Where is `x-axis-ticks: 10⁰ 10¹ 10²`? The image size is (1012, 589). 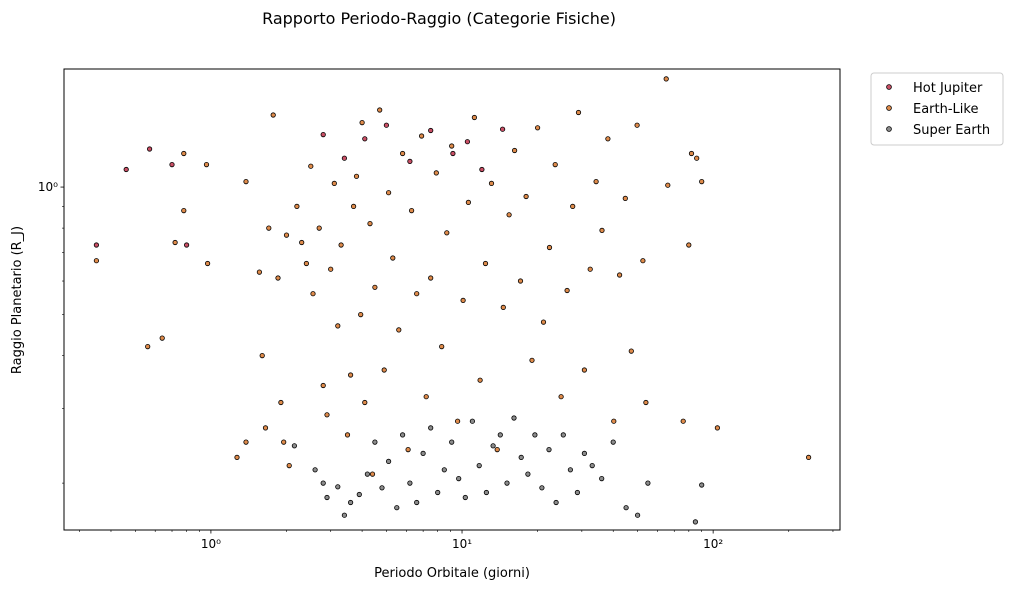
x-axis-ticks: 10⁰ 10¹ 10² is located at coordinates (456, 540).